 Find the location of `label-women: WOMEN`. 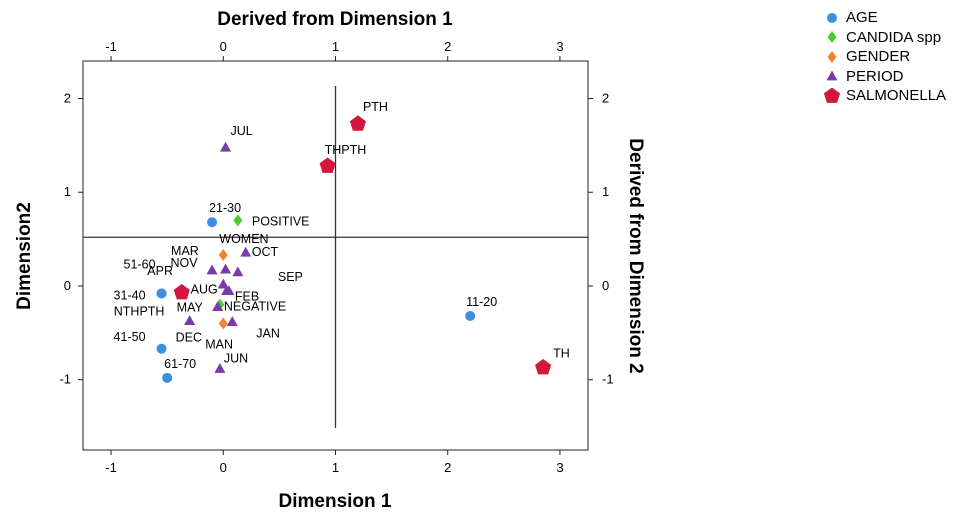

label-women: WOMEN is located at coordinates (243, 239).